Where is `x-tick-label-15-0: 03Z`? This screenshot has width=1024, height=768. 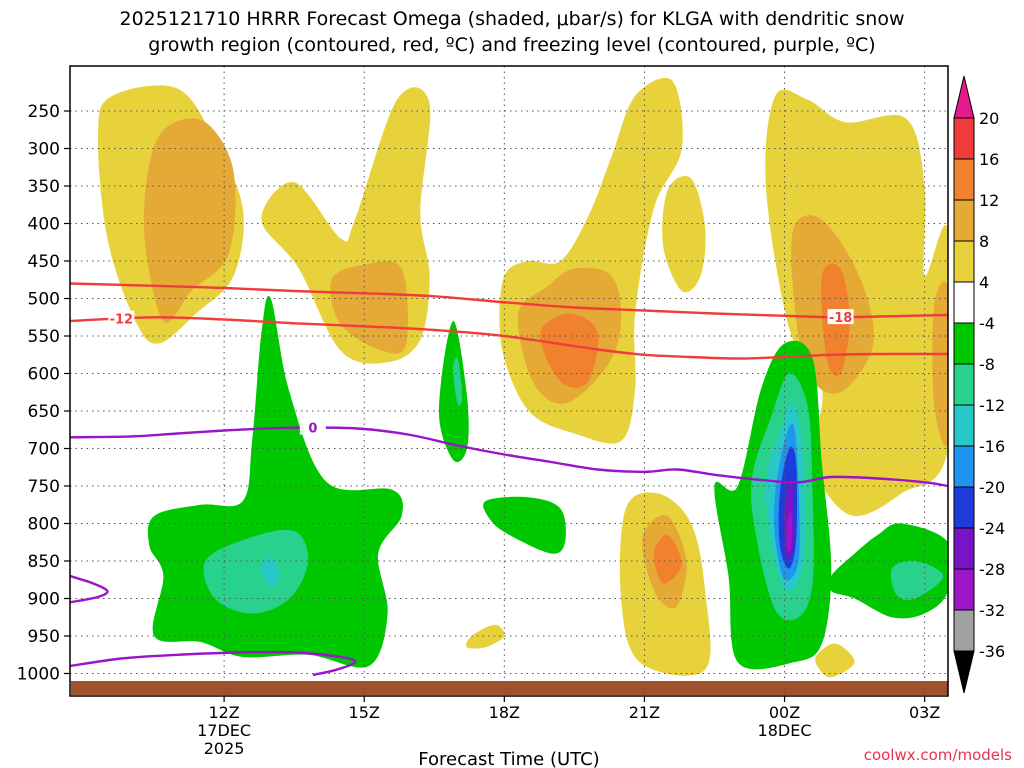
x-tick-label-15-0: 03Z is located at coordinates (924, 712).